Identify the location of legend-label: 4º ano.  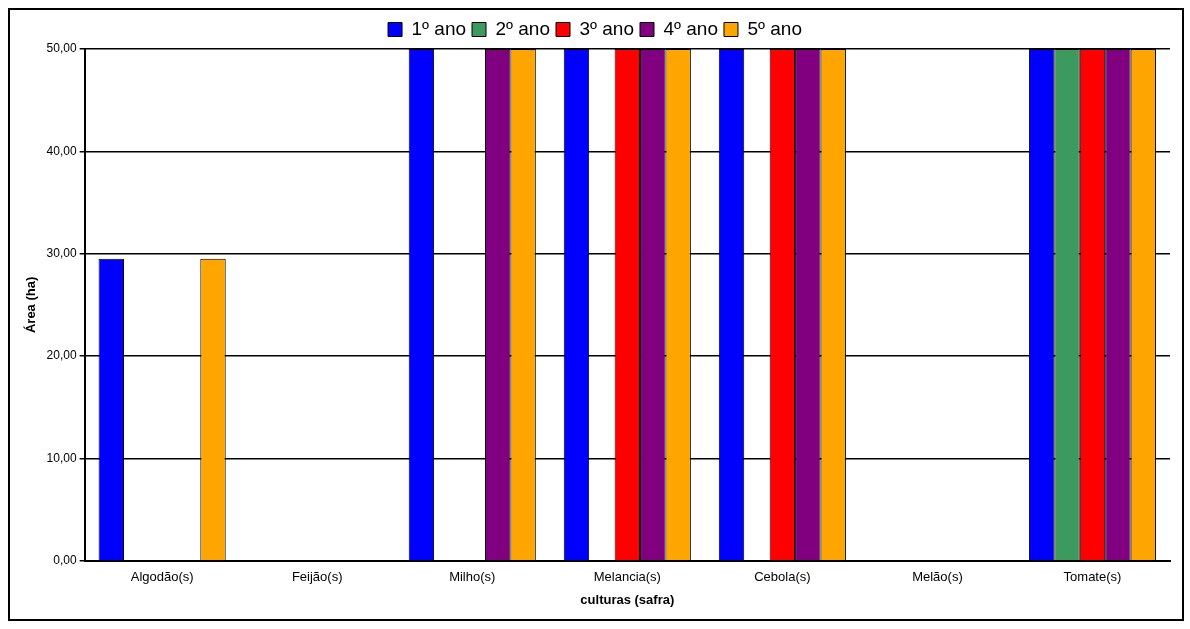
(690, 28).